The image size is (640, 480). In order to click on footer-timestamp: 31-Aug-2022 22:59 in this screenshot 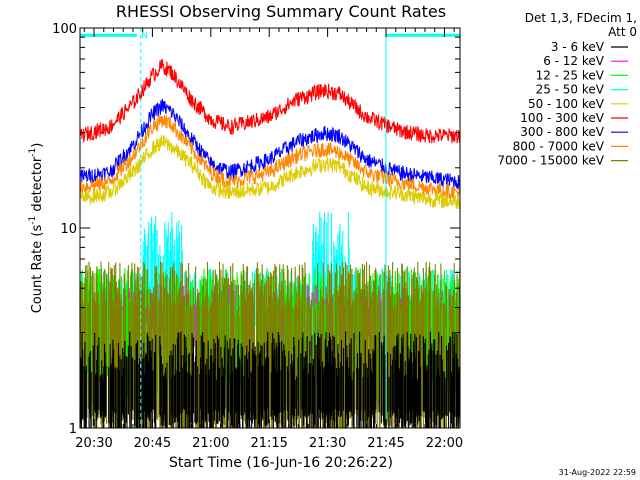, I will do `click(597, 472)`.